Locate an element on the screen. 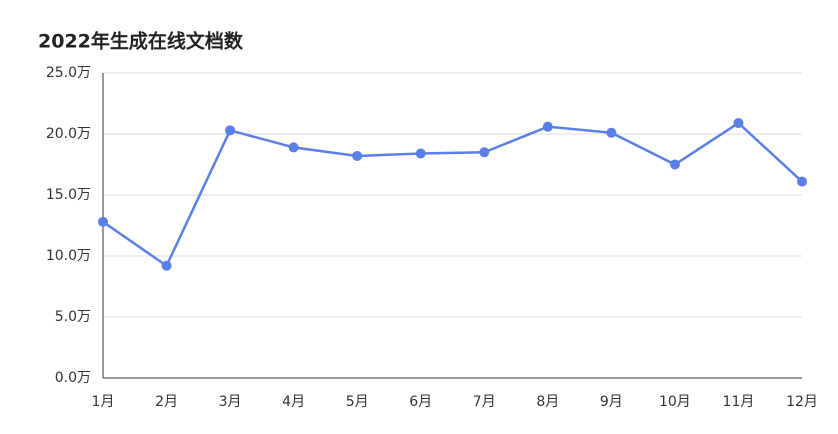 Image resolution: width=838 pixels, height=434 pixels. x-tick-label: 5月 is located at coordinates (357, 402).